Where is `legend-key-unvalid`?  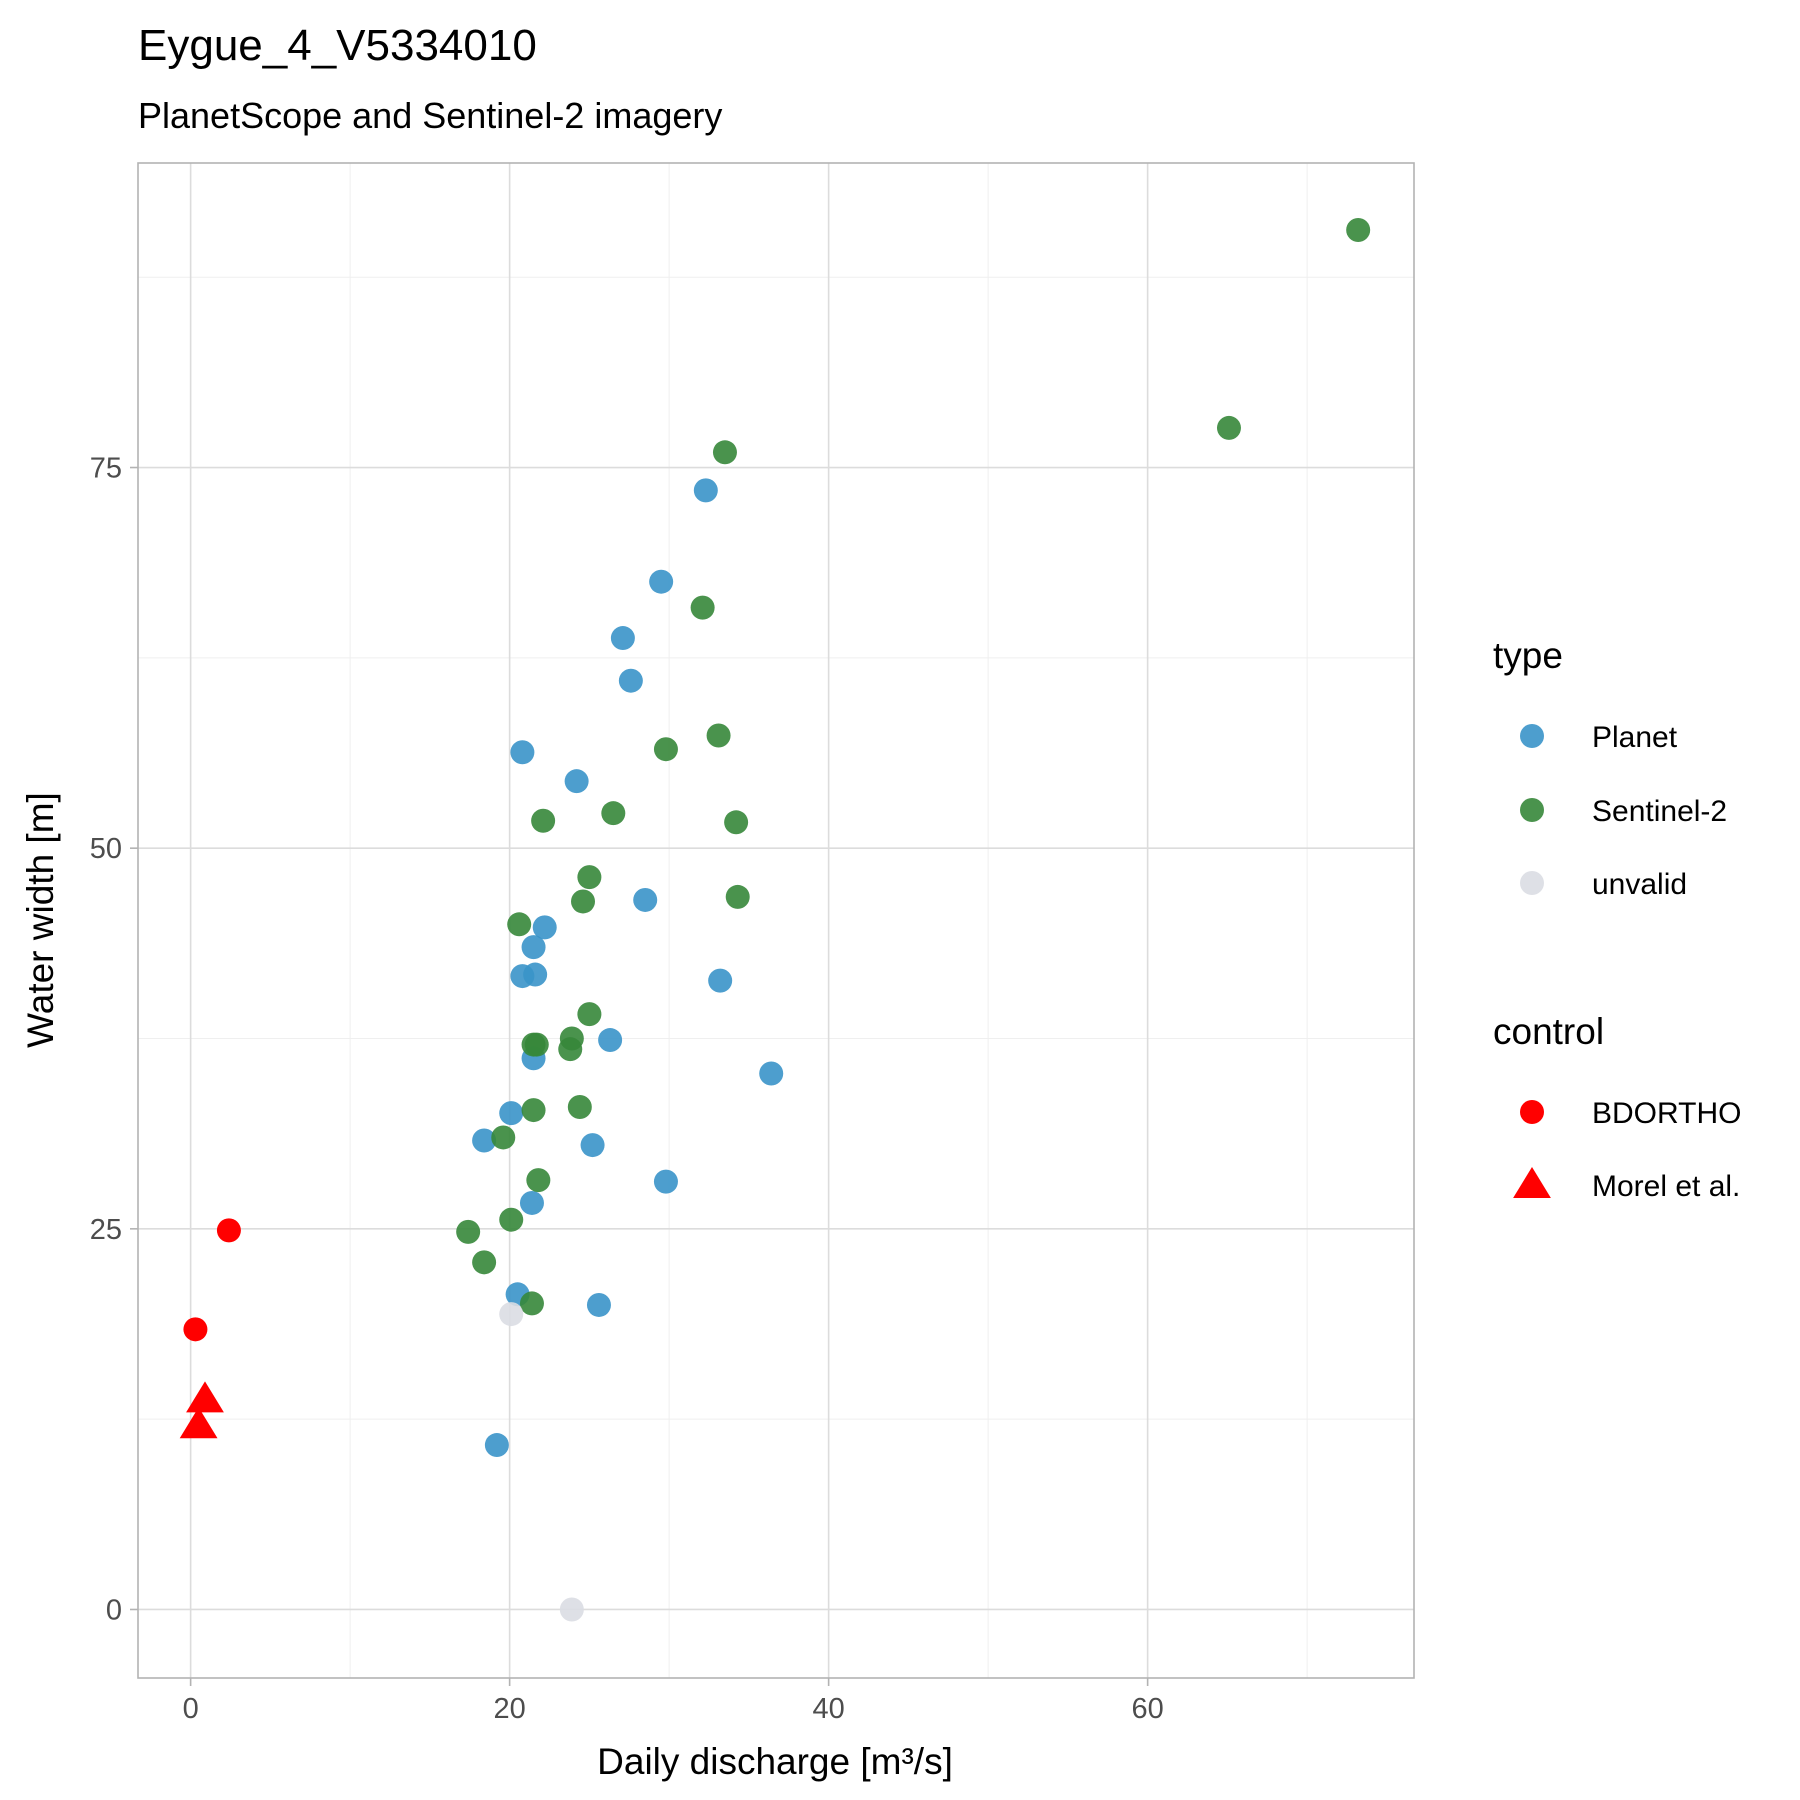 legend-key-unvalid is located at coordinates (1532, 883).